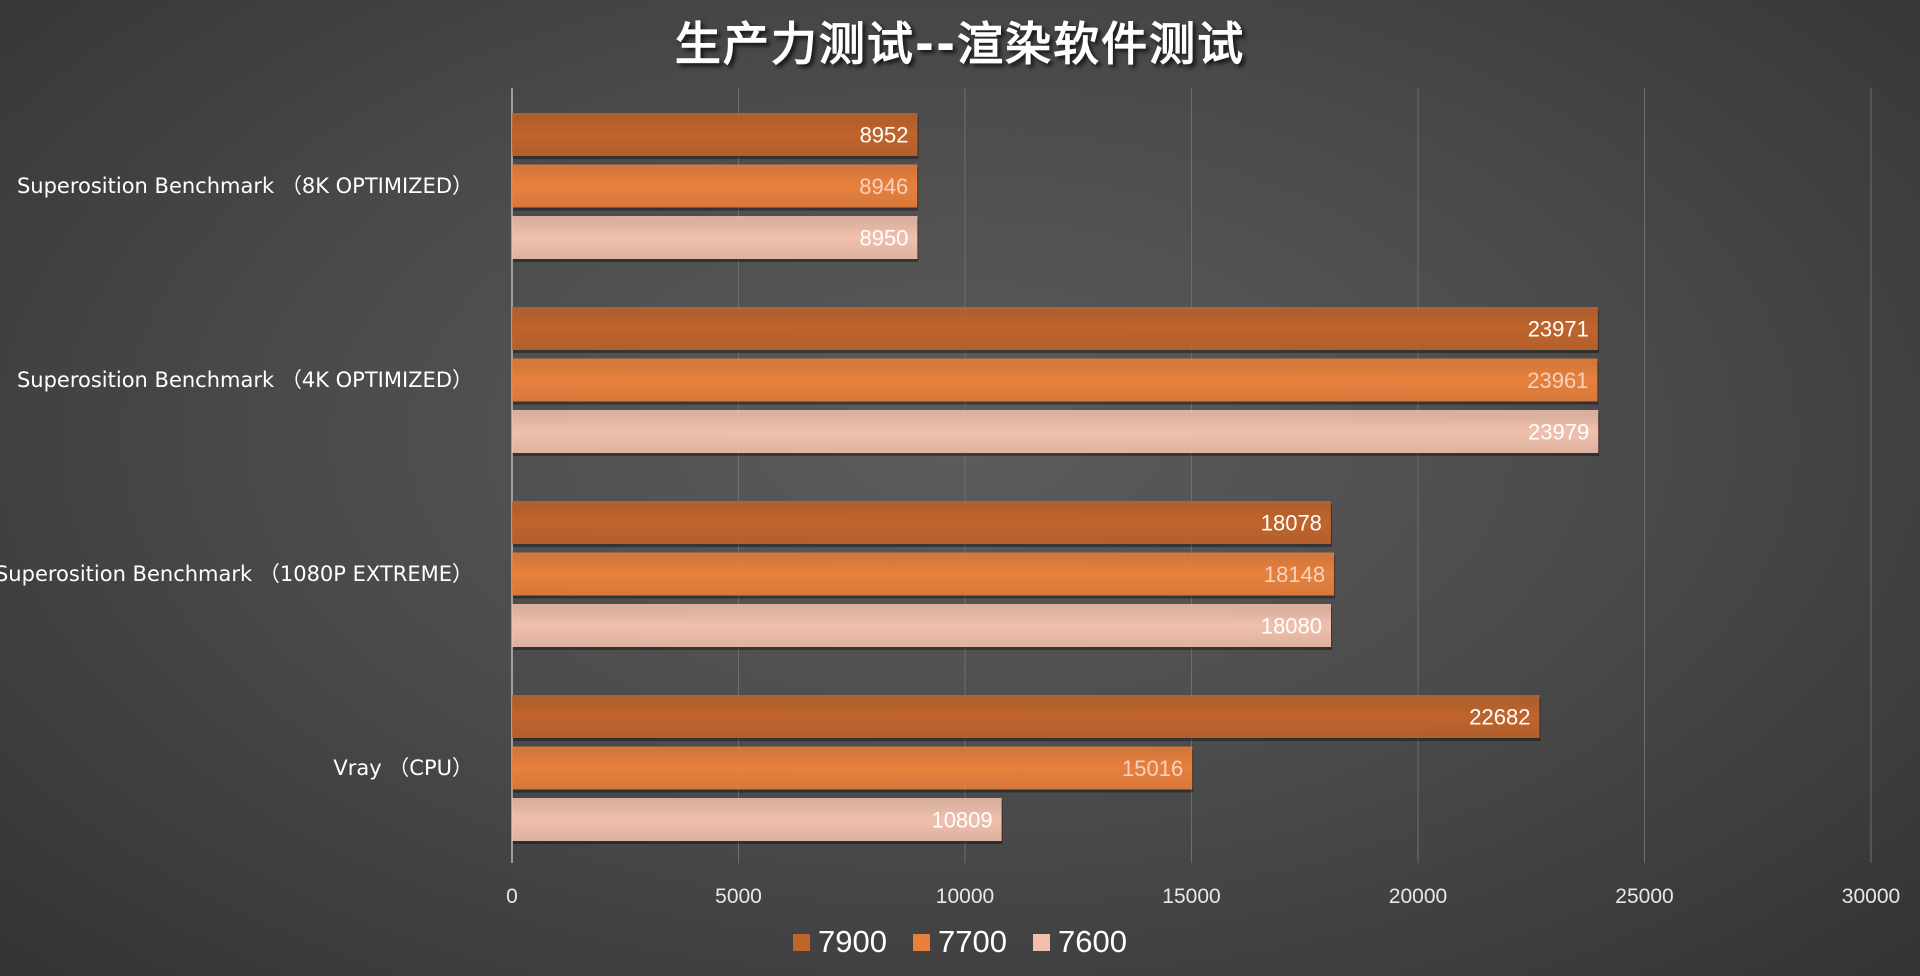 The image size is (1920, 976). I want to click on data-label: 23979, so click(1558, 432).